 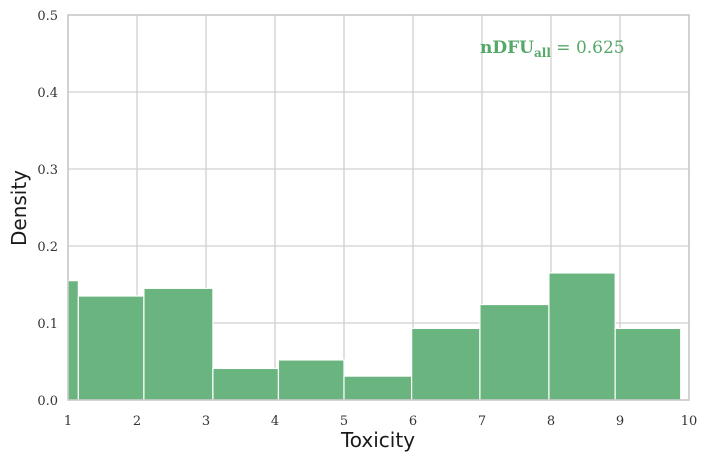 What do you see at coordinates (137, 421) in the screenshot?
I see `x-tick-label: 2` at bounding box center [137, 421].